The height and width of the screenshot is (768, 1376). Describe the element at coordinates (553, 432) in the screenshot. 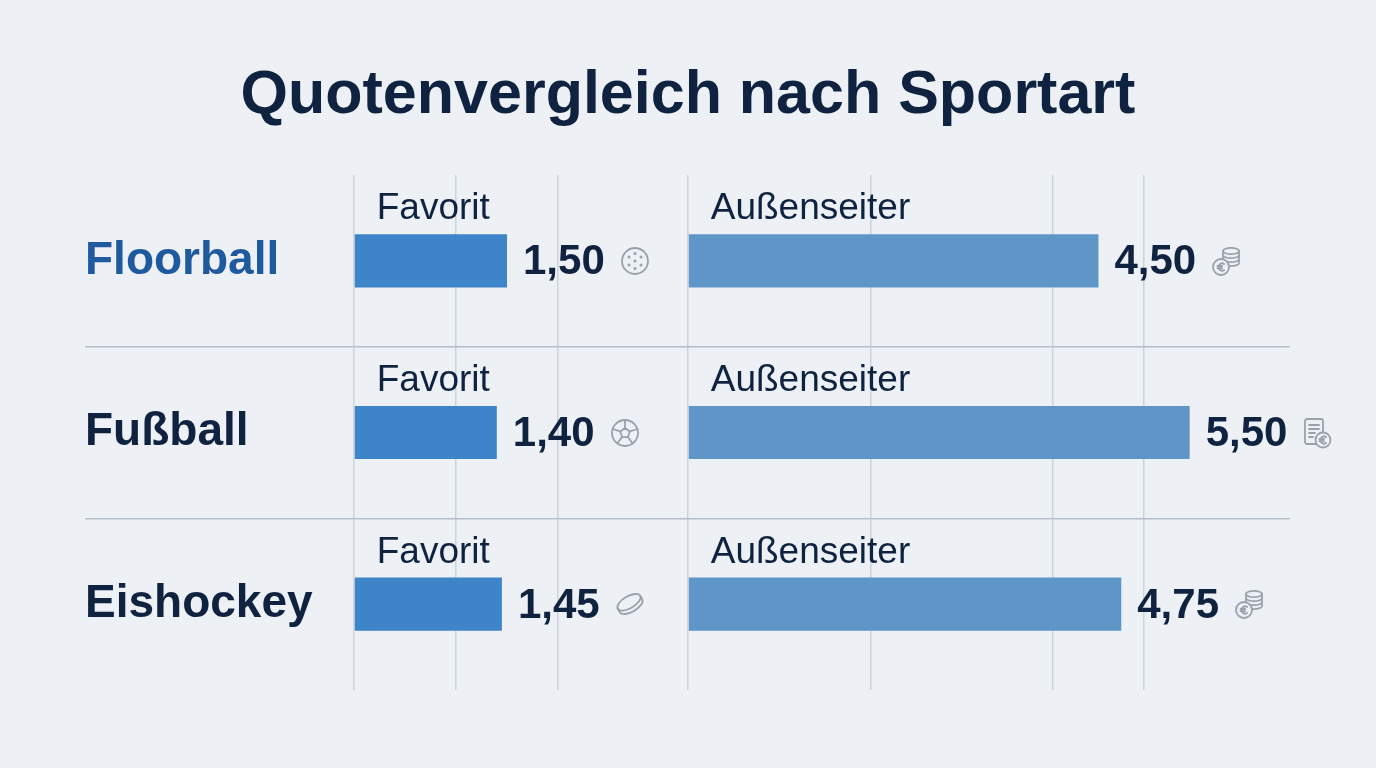

I see `data-label: 1,40` at that location.